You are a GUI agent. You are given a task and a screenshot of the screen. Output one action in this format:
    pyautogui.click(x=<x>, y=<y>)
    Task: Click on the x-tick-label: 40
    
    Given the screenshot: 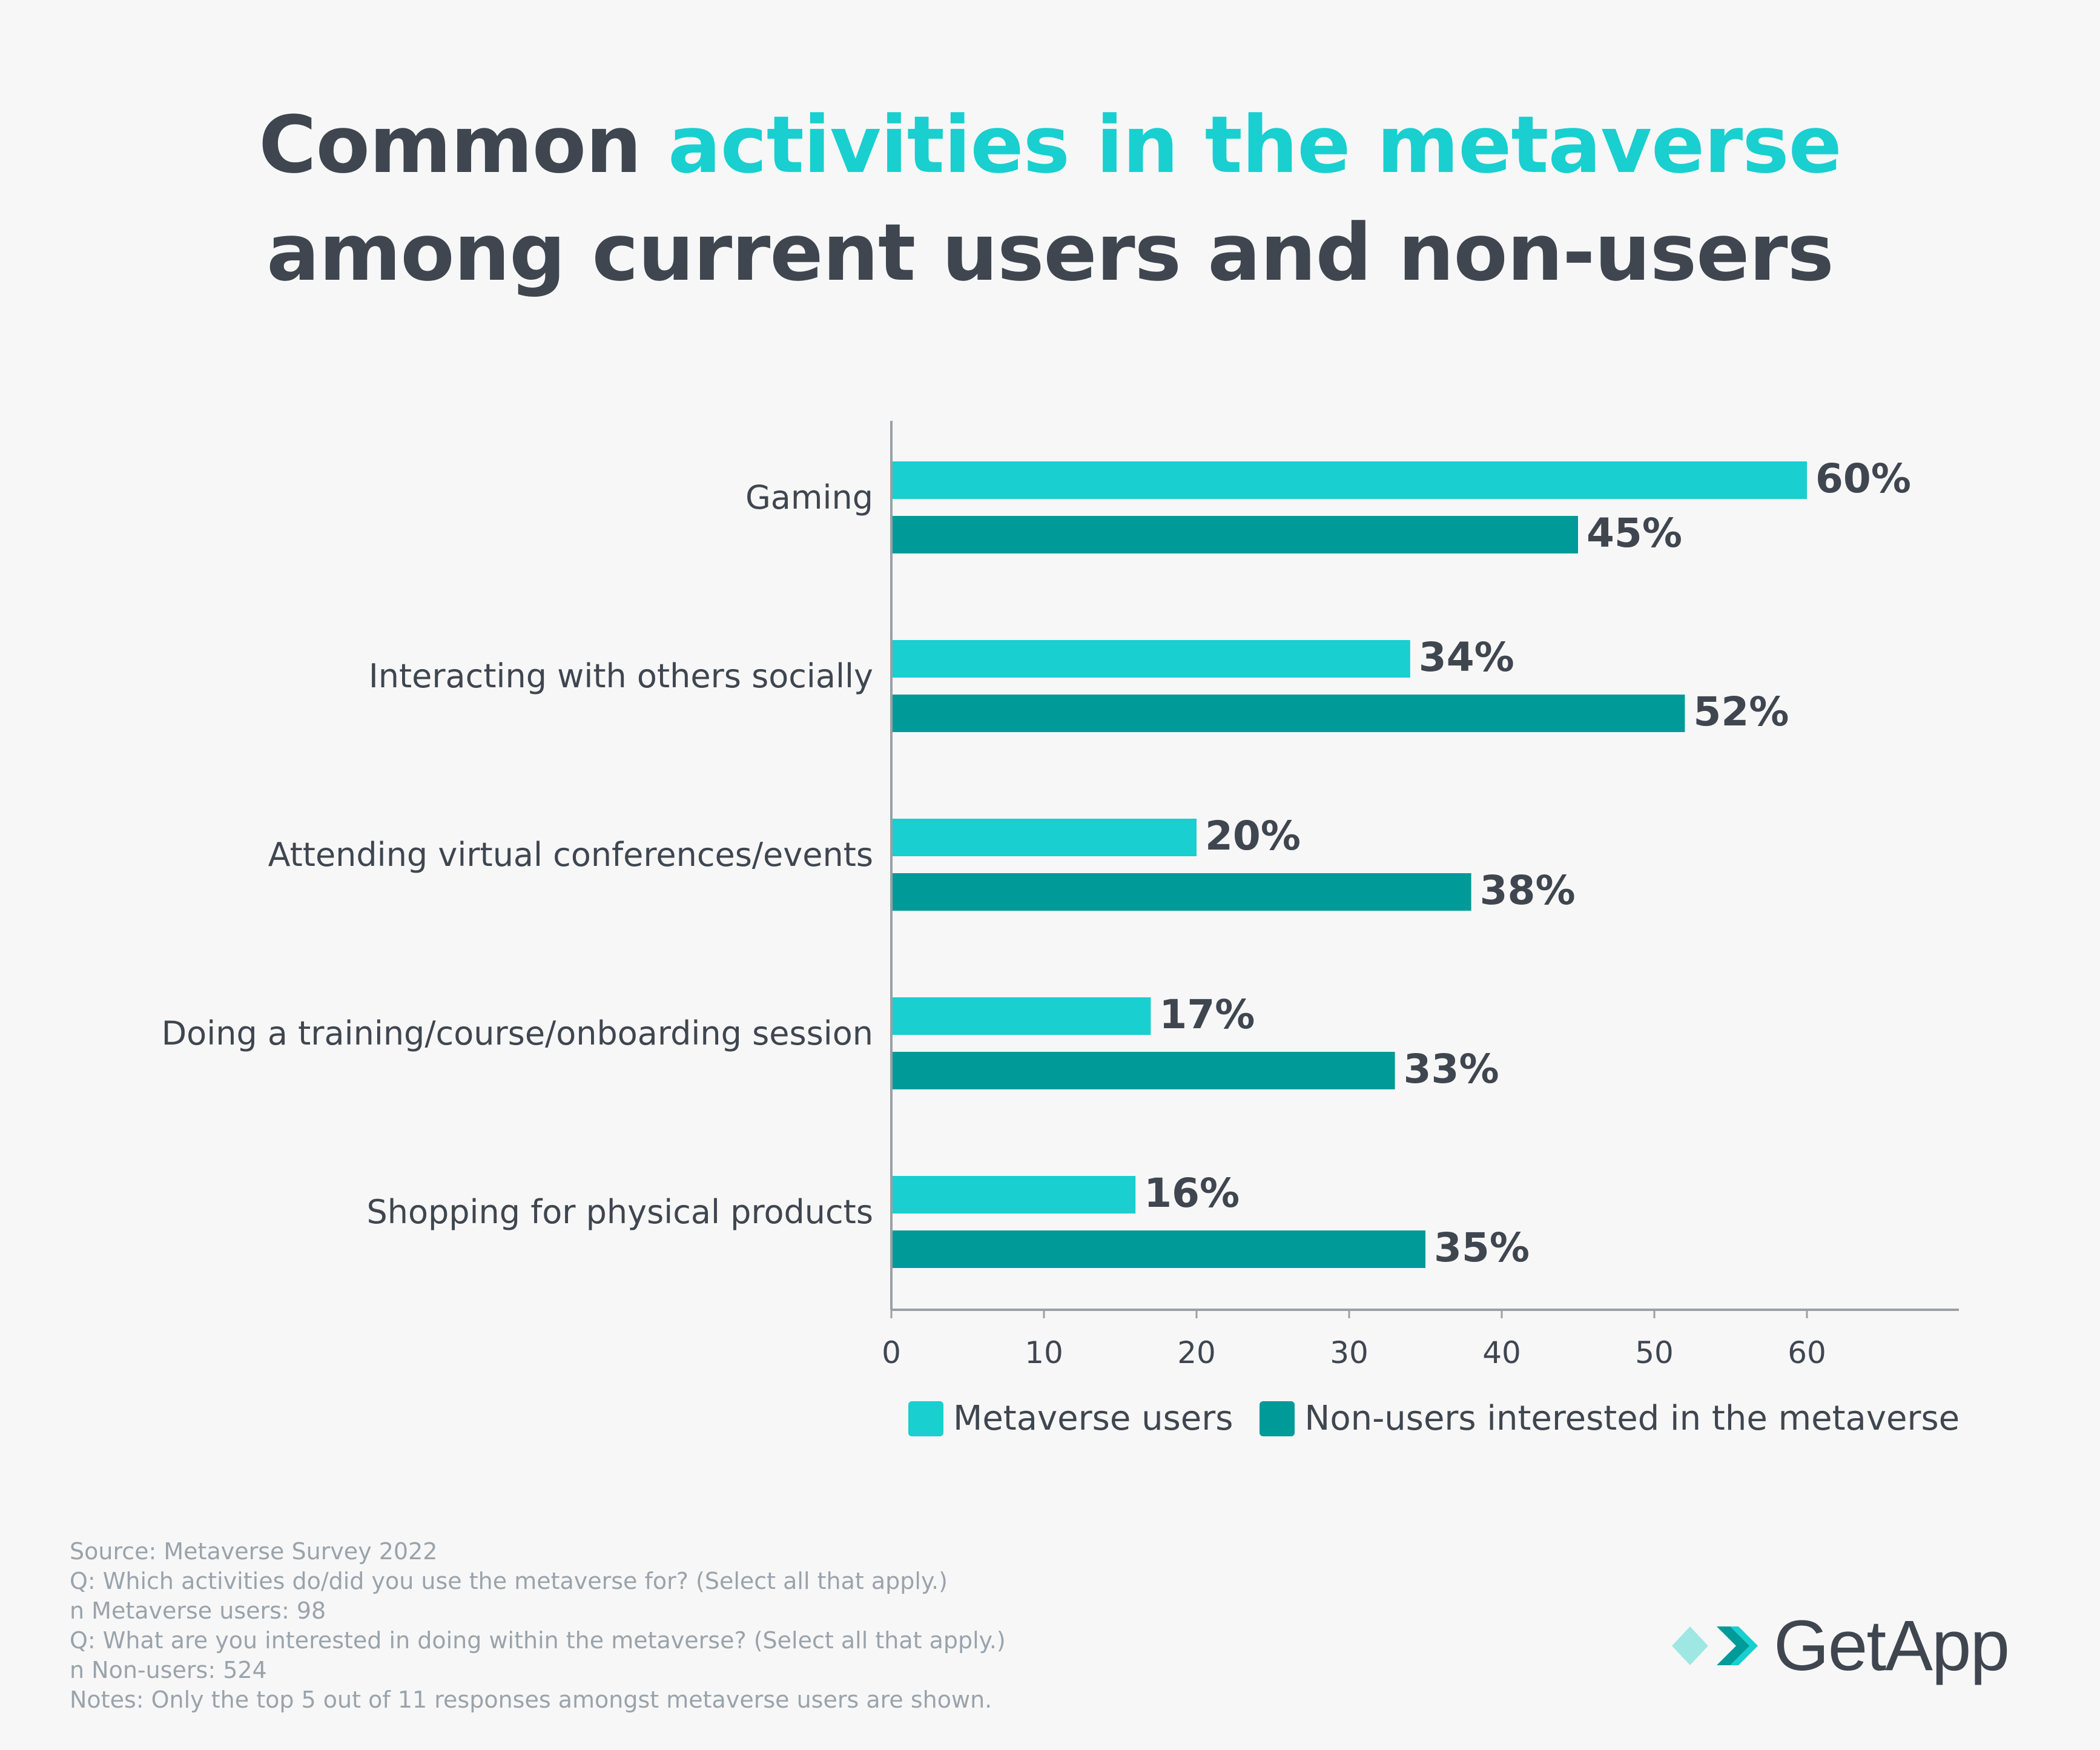 What is the action you would take?
    pyautogui.click(x=1501, y=1352)
    